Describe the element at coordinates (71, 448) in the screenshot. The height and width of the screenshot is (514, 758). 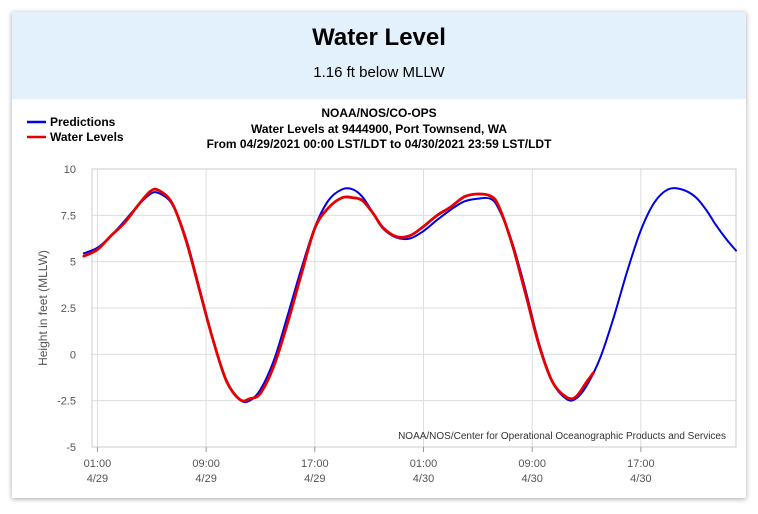
I see `y-tick-label: -5` at that location.